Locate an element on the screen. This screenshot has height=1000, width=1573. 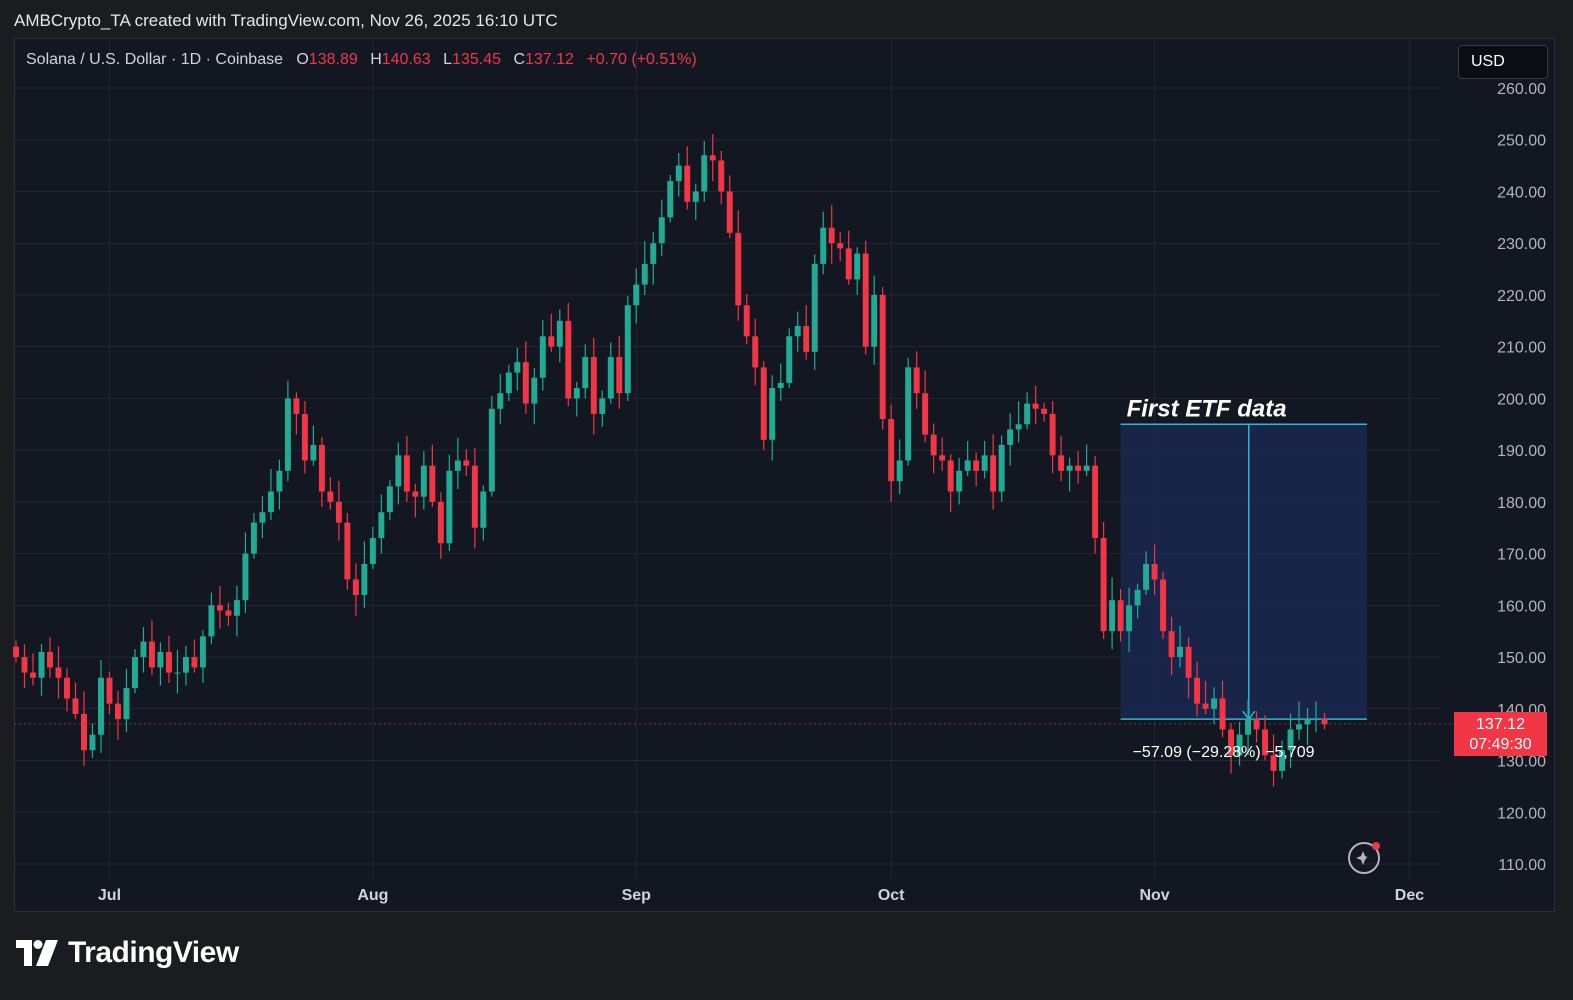
measure-box is located at coordinates (1243, 572).